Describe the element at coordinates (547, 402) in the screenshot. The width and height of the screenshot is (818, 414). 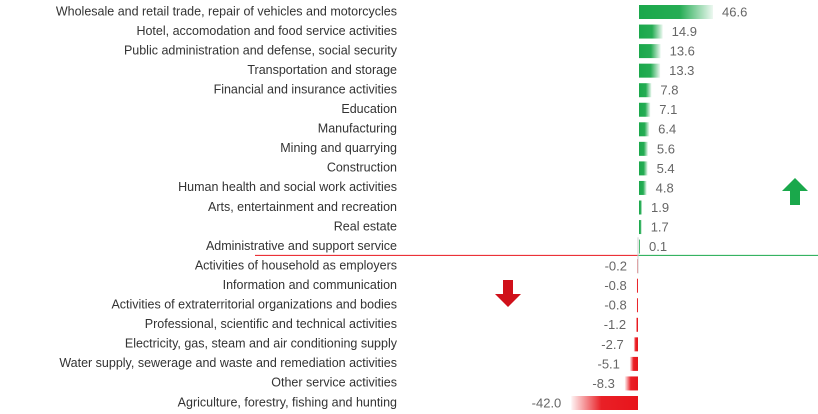
I see `value-label: -42.0` at that location.